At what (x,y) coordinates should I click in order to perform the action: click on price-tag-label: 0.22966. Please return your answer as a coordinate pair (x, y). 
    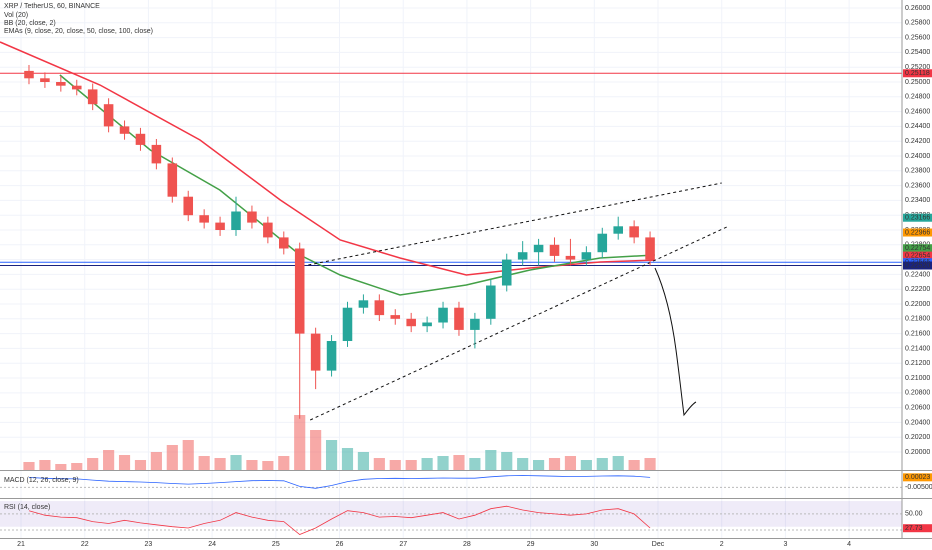
    Looking at the image, I should click on (917, 232).